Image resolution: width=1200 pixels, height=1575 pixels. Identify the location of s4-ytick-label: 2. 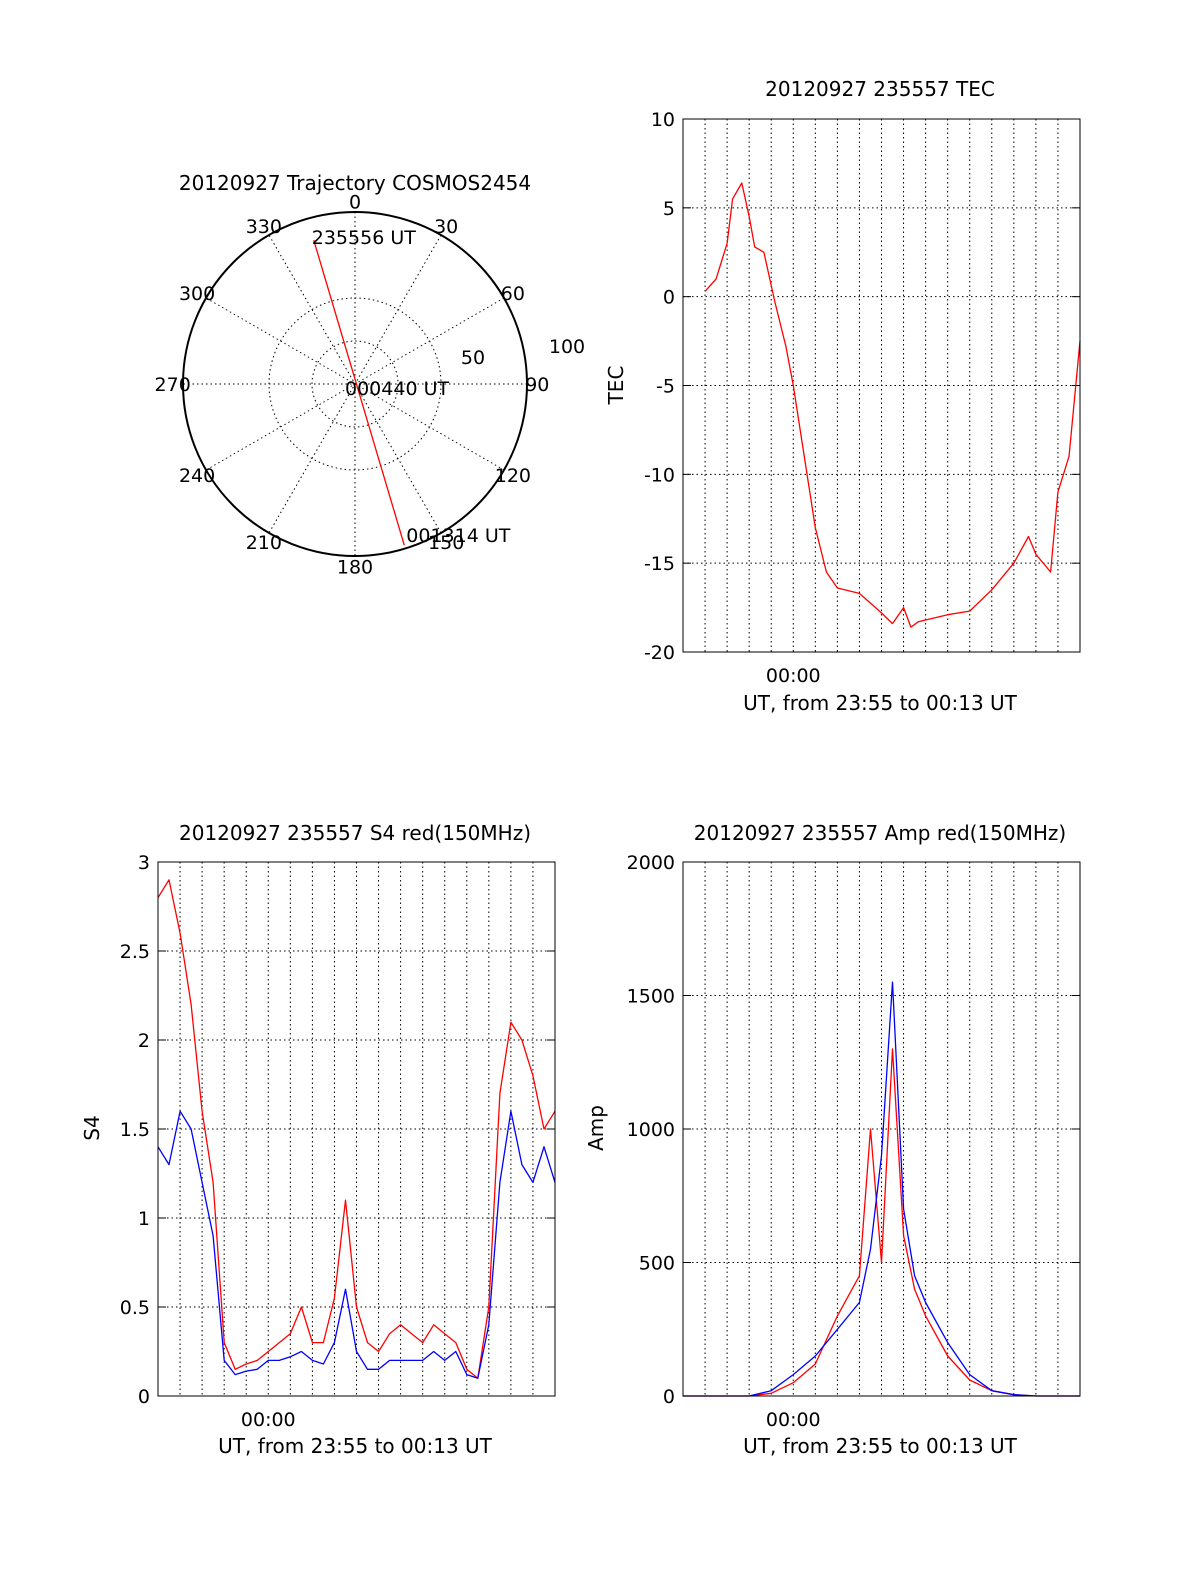
(144, 1041).